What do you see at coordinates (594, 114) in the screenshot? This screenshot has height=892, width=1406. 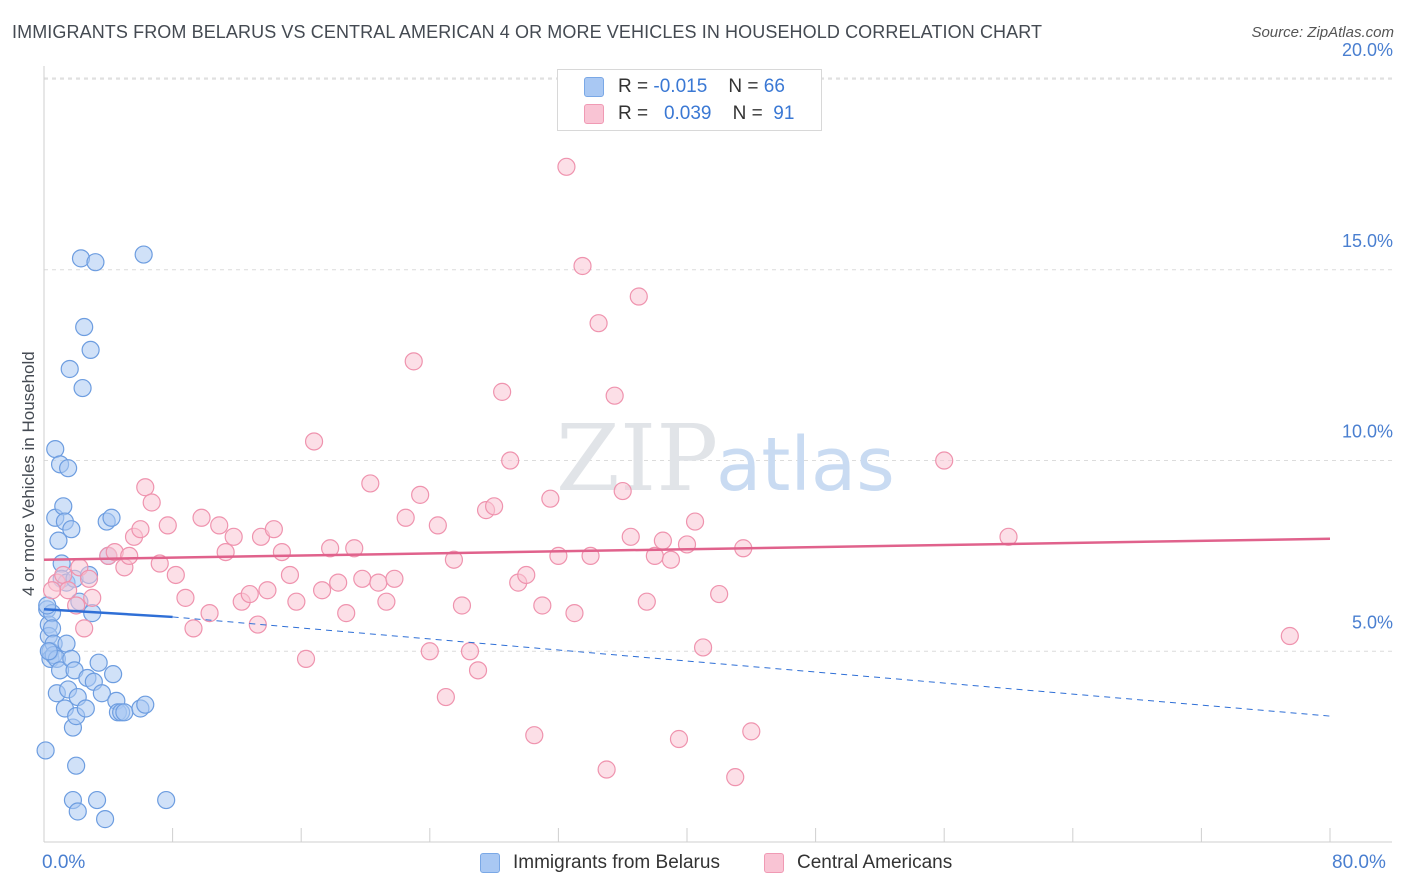 I see `legend-swatch-central-americans` at bounding box center [594, 114].